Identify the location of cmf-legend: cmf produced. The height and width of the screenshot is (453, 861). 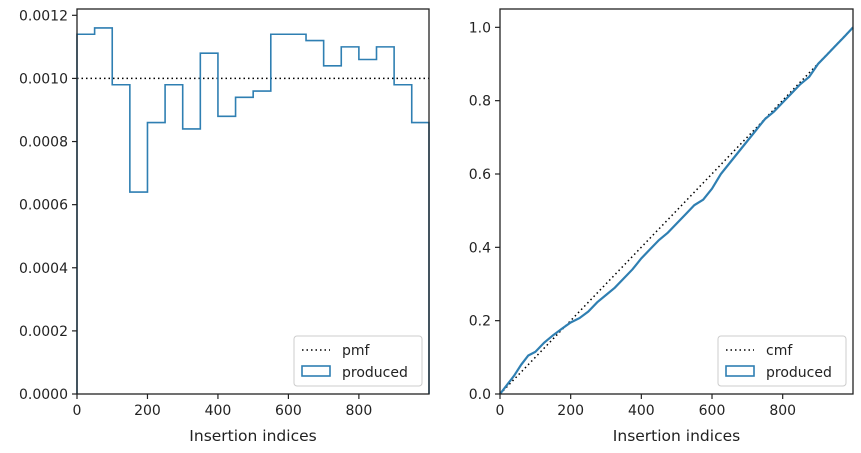
(782, 361).